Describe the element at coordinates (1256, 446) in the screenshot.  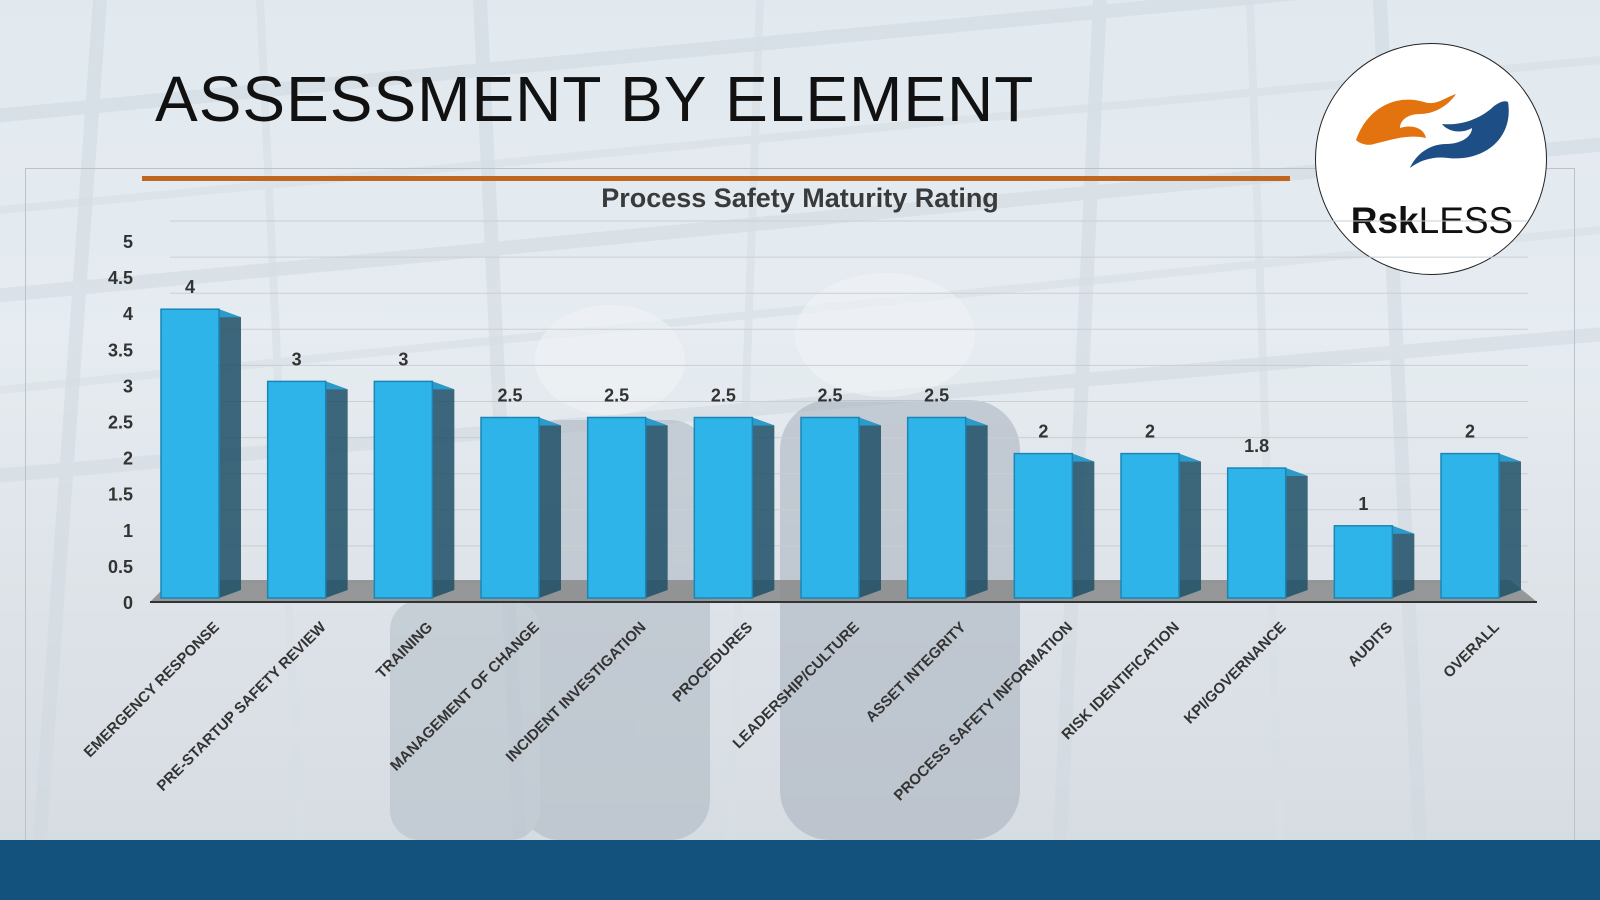
I see `data-label: 1.8` at that location.